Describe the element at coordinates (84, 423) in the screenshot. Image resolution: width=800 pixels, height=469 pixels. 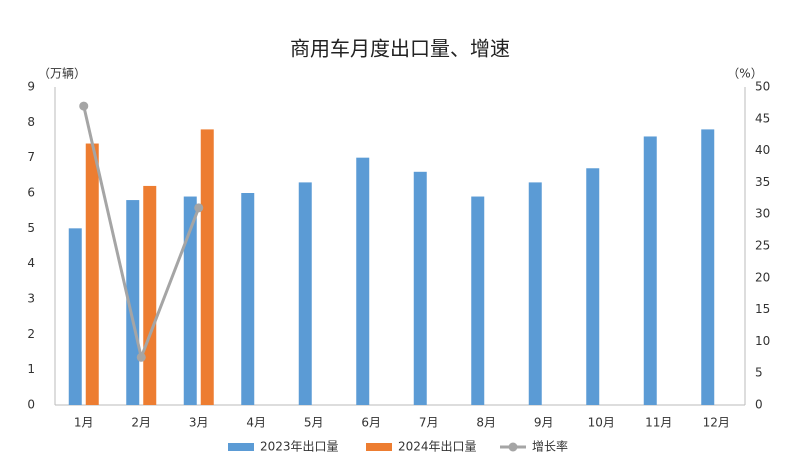
I see `x-tick-label: 1月` at that location.